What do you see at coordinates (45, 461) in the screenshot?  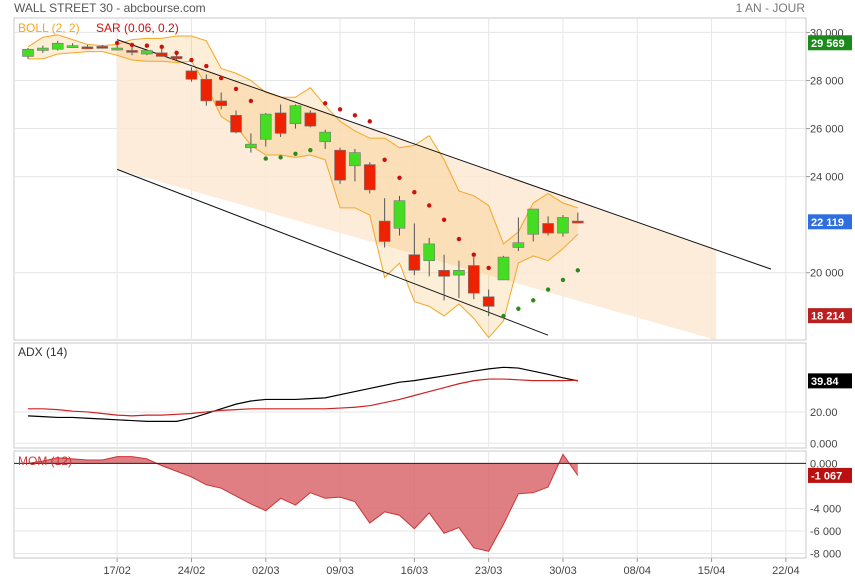 I see `mom-title: MOM (12)` at bounding box center [45, 461].